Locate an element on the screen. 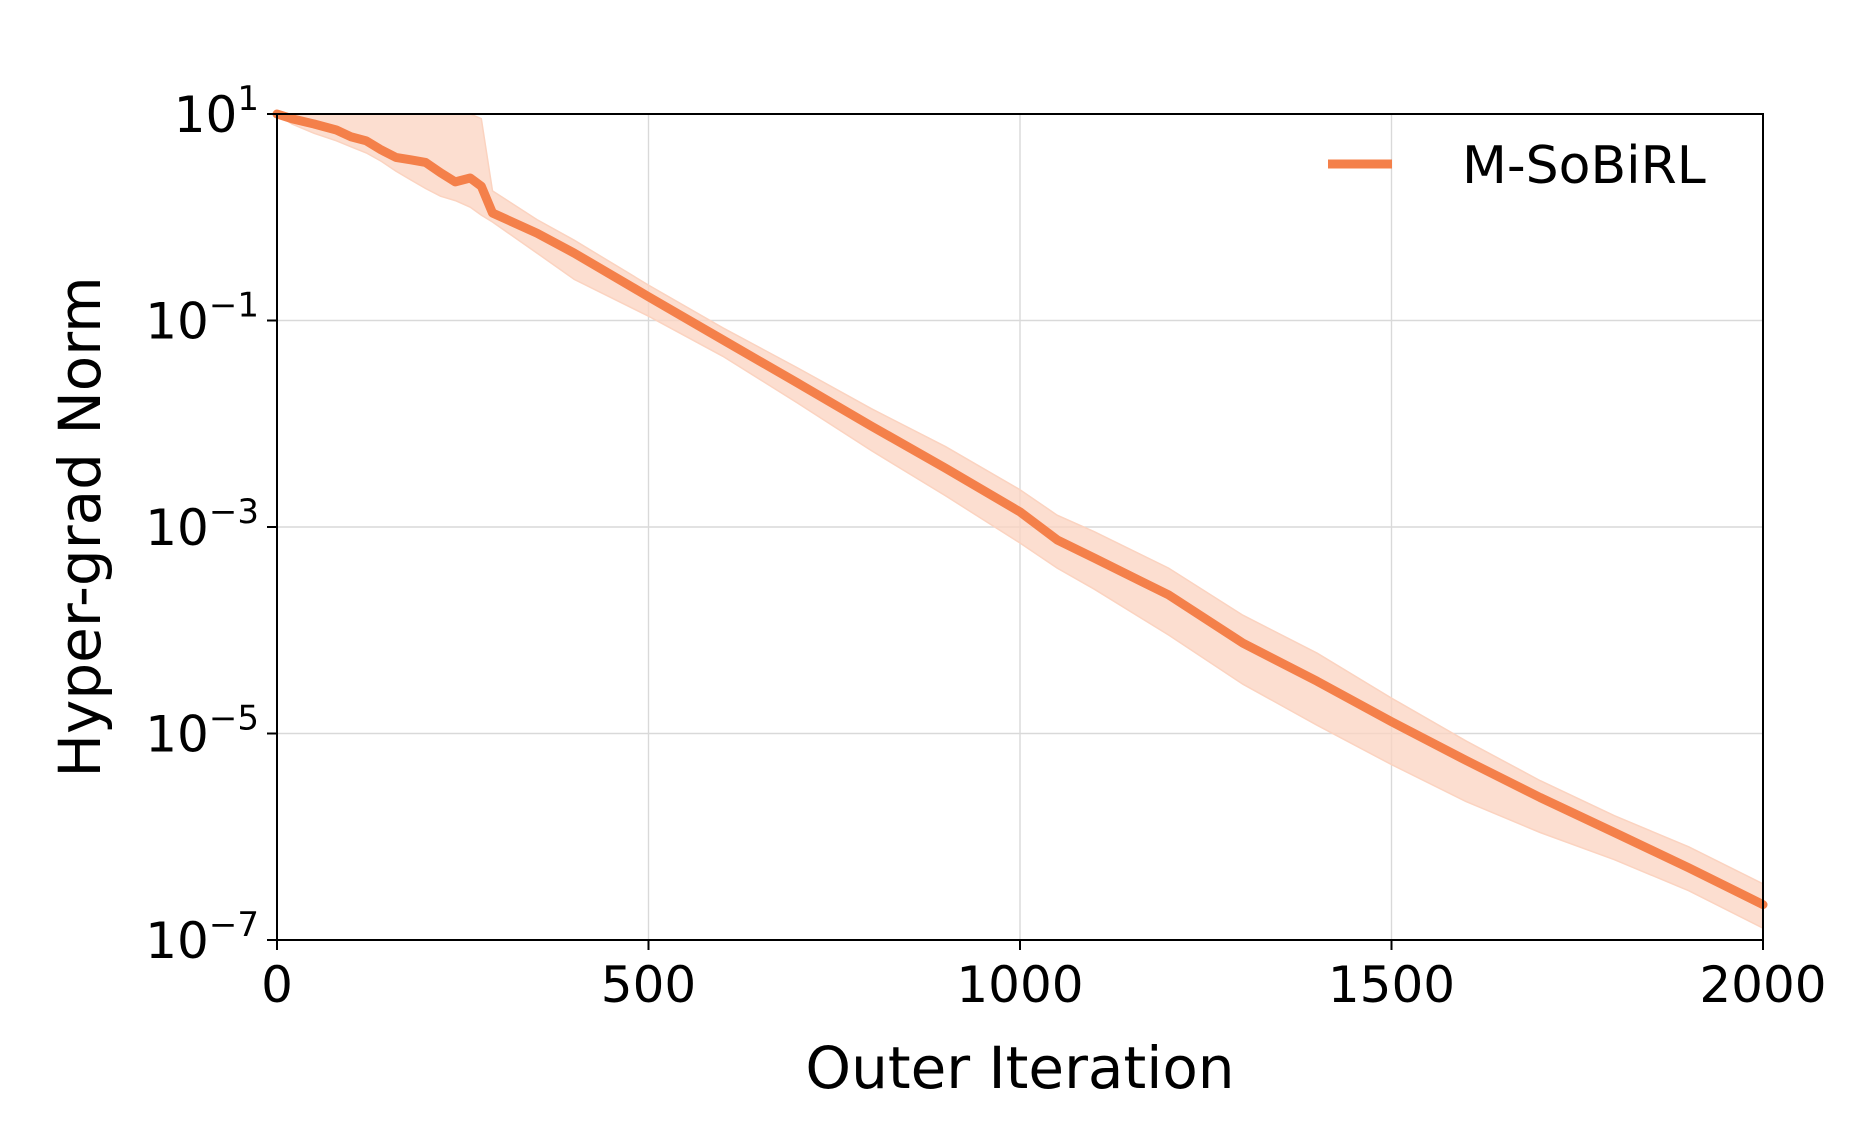 This screenshot has height=1121, width=1868. y-tick-label: 10¹ is located at coordinates (216, 111).